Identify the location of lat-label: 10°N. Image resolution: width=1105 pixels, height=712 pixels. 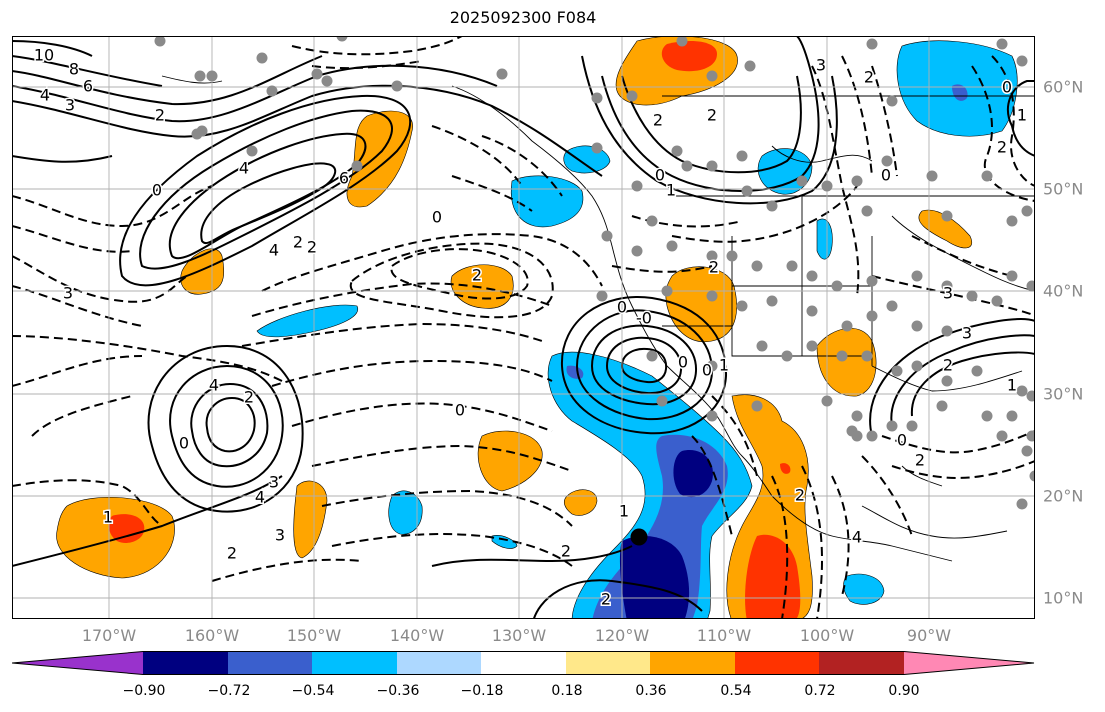
(1063, 598).